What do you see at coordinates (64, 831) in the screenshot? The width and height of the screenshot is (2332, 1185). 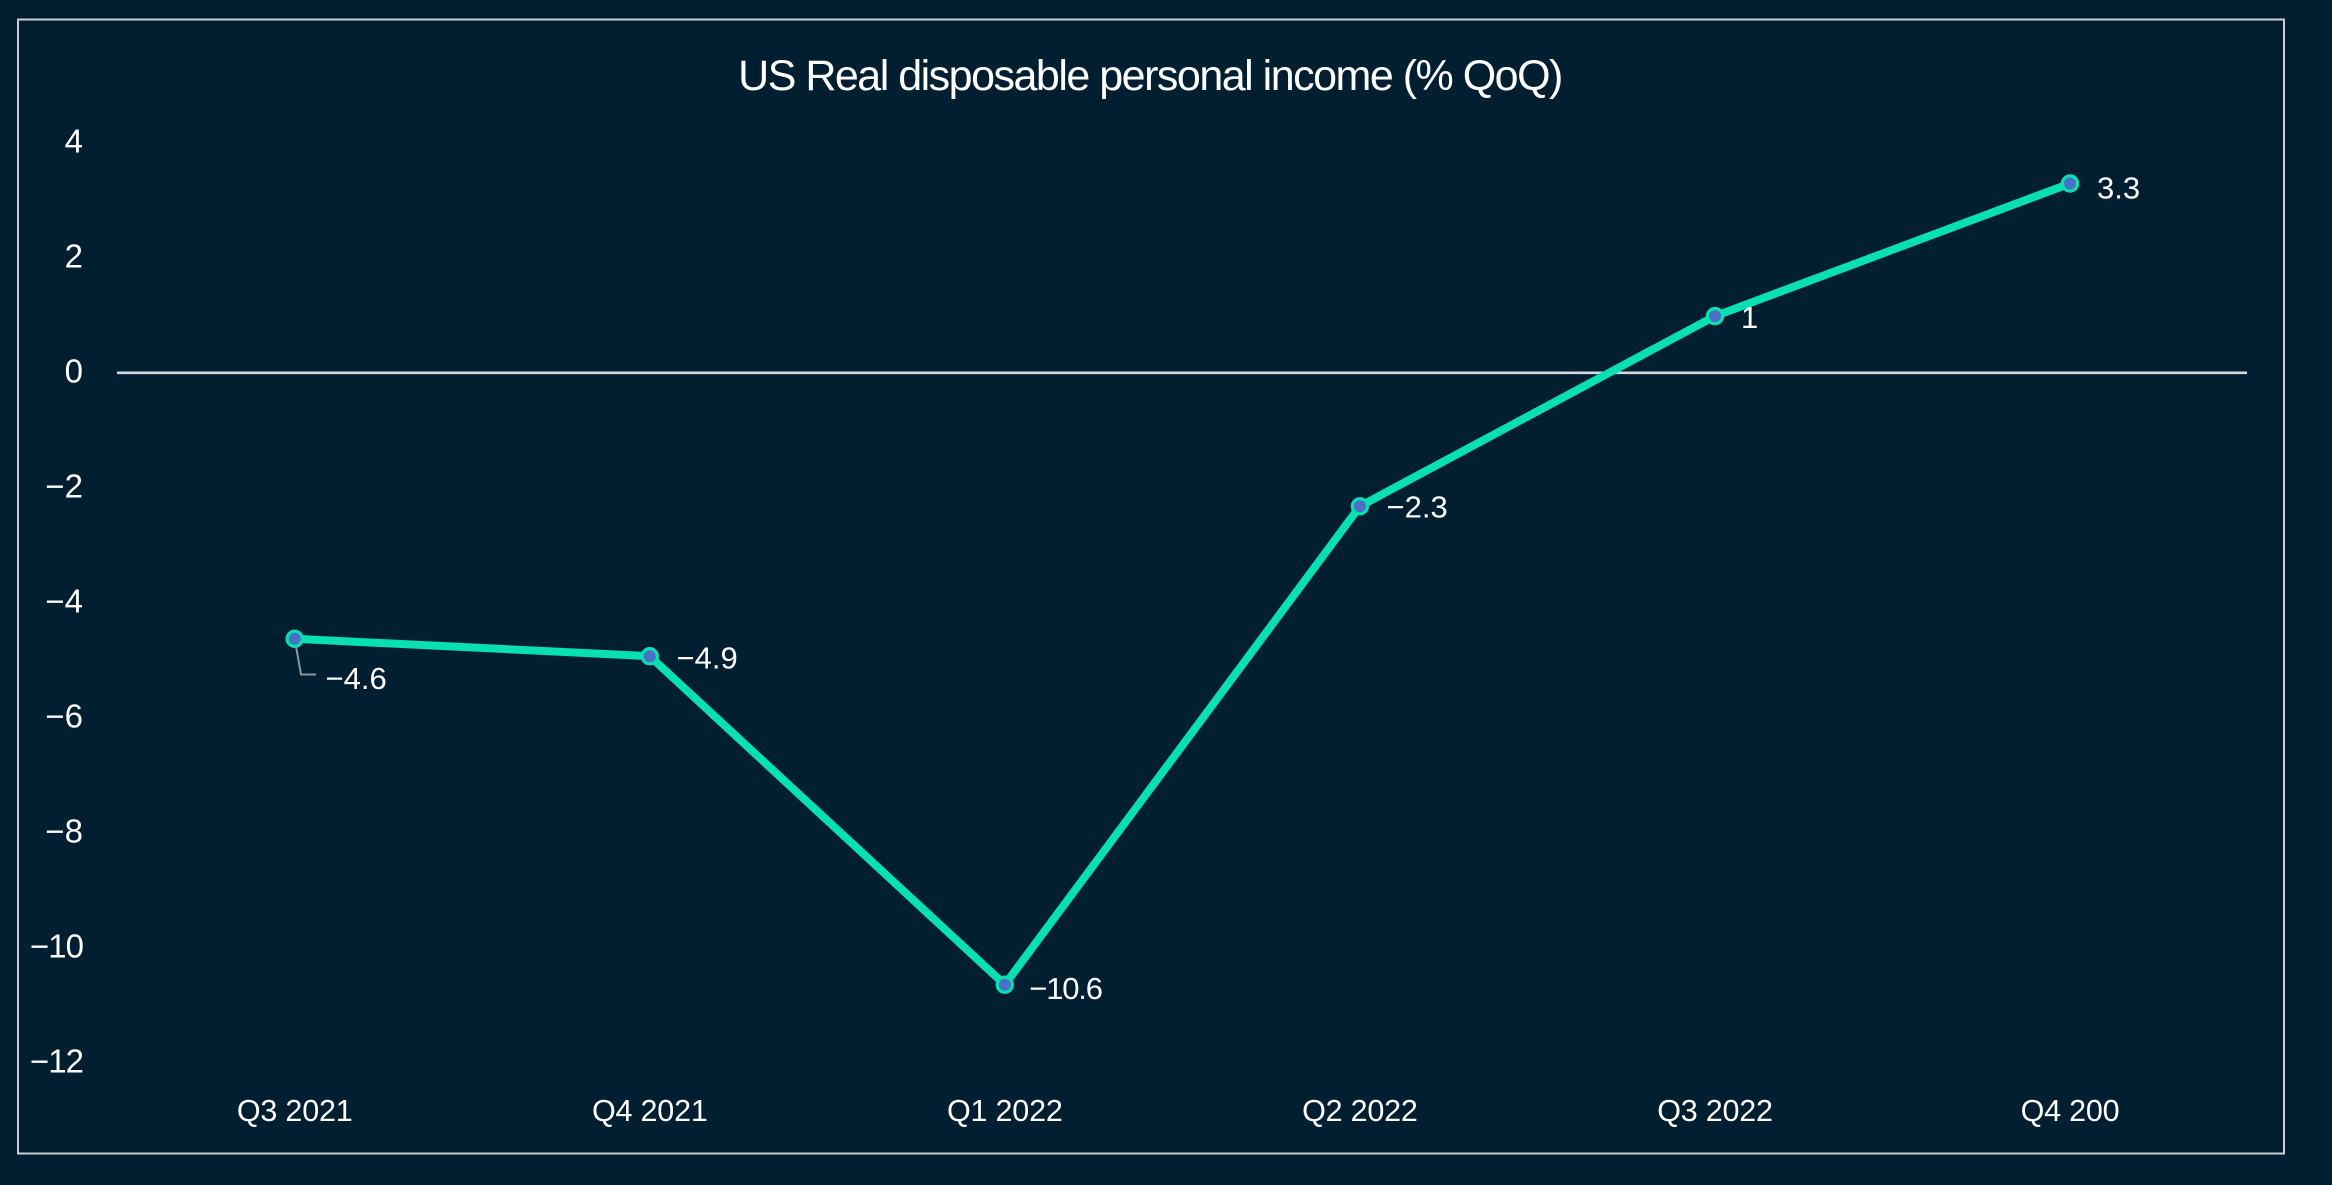 I see `svg-text: −8` at bounding box center [64, 831].